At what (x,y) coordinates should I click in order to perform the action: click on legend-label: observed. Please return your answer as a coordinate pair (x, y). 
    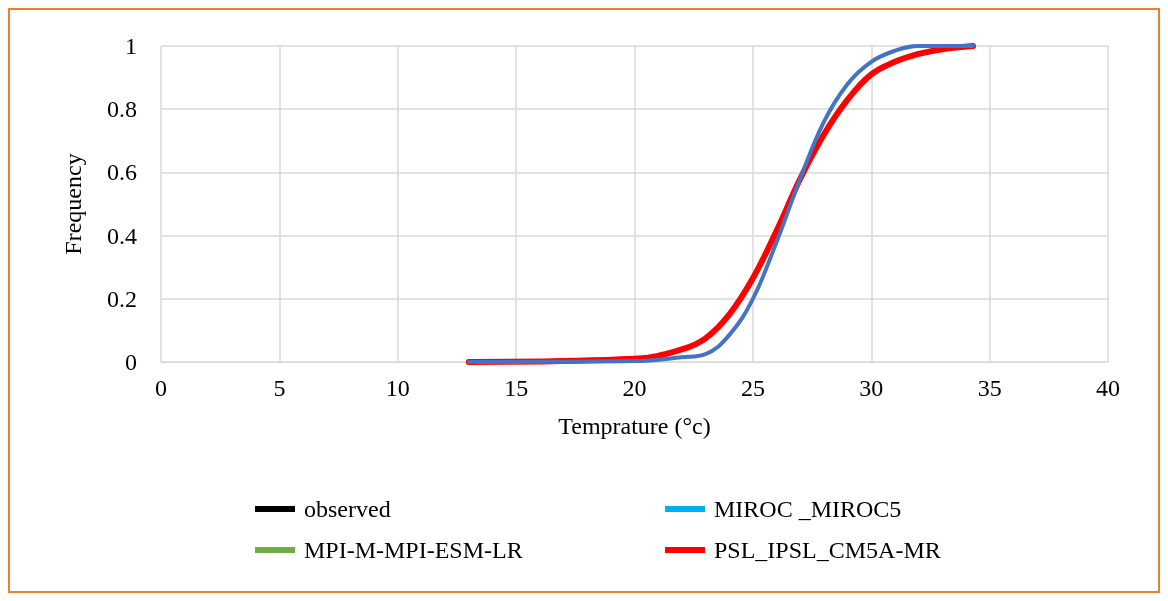
    Looking at the image, I should click on (347, 509).